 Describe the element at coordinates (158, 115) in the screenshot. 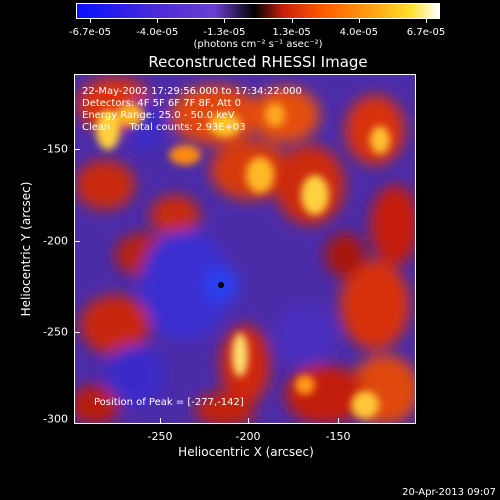

I see `annotation-energy: Energy Range: 25.0 - 50.0 keV` at that location.